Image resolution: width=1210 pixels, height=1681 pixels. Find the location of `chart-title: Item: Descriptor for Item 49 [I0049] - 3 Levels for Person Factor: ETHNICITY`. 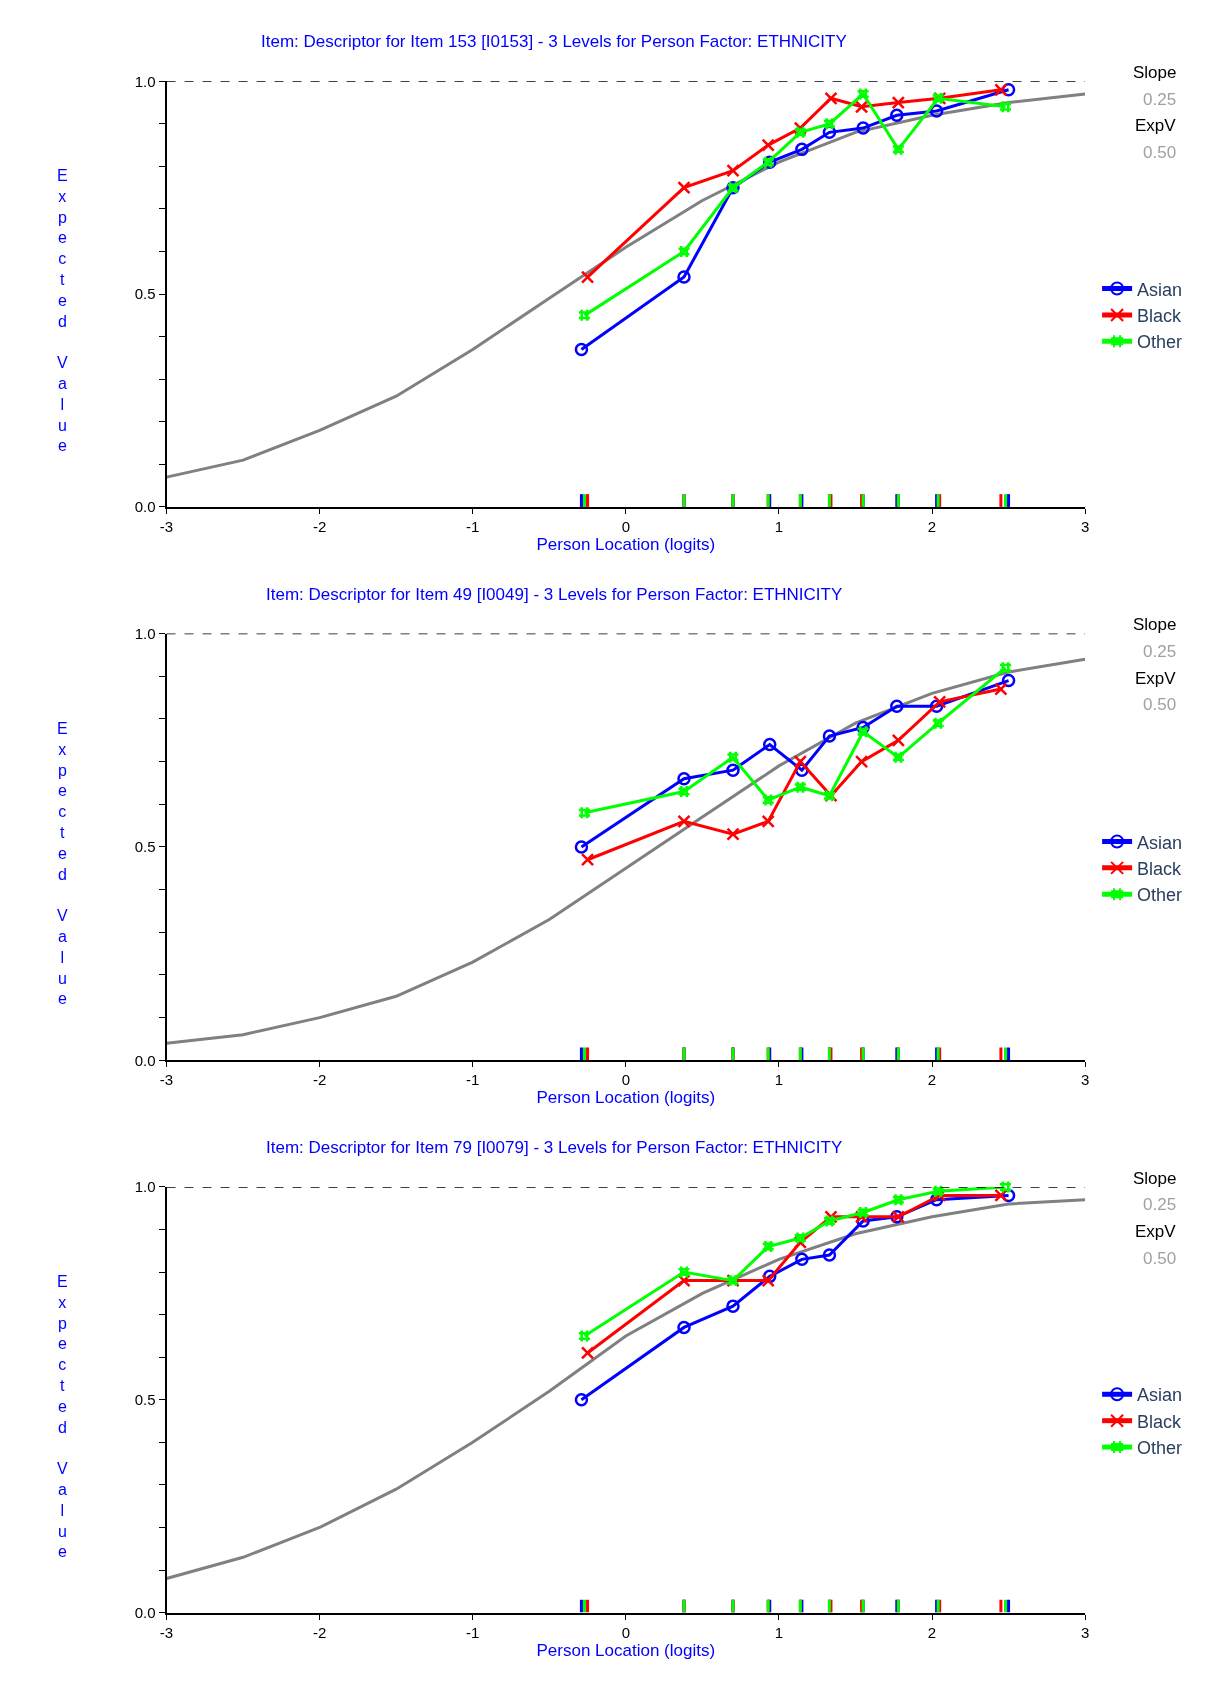

chart-title: Item: Descriptor for Item 49 [I0049] - 3 Levels for Person Factor: ETHNICITY is located at coordinates (554, 594).